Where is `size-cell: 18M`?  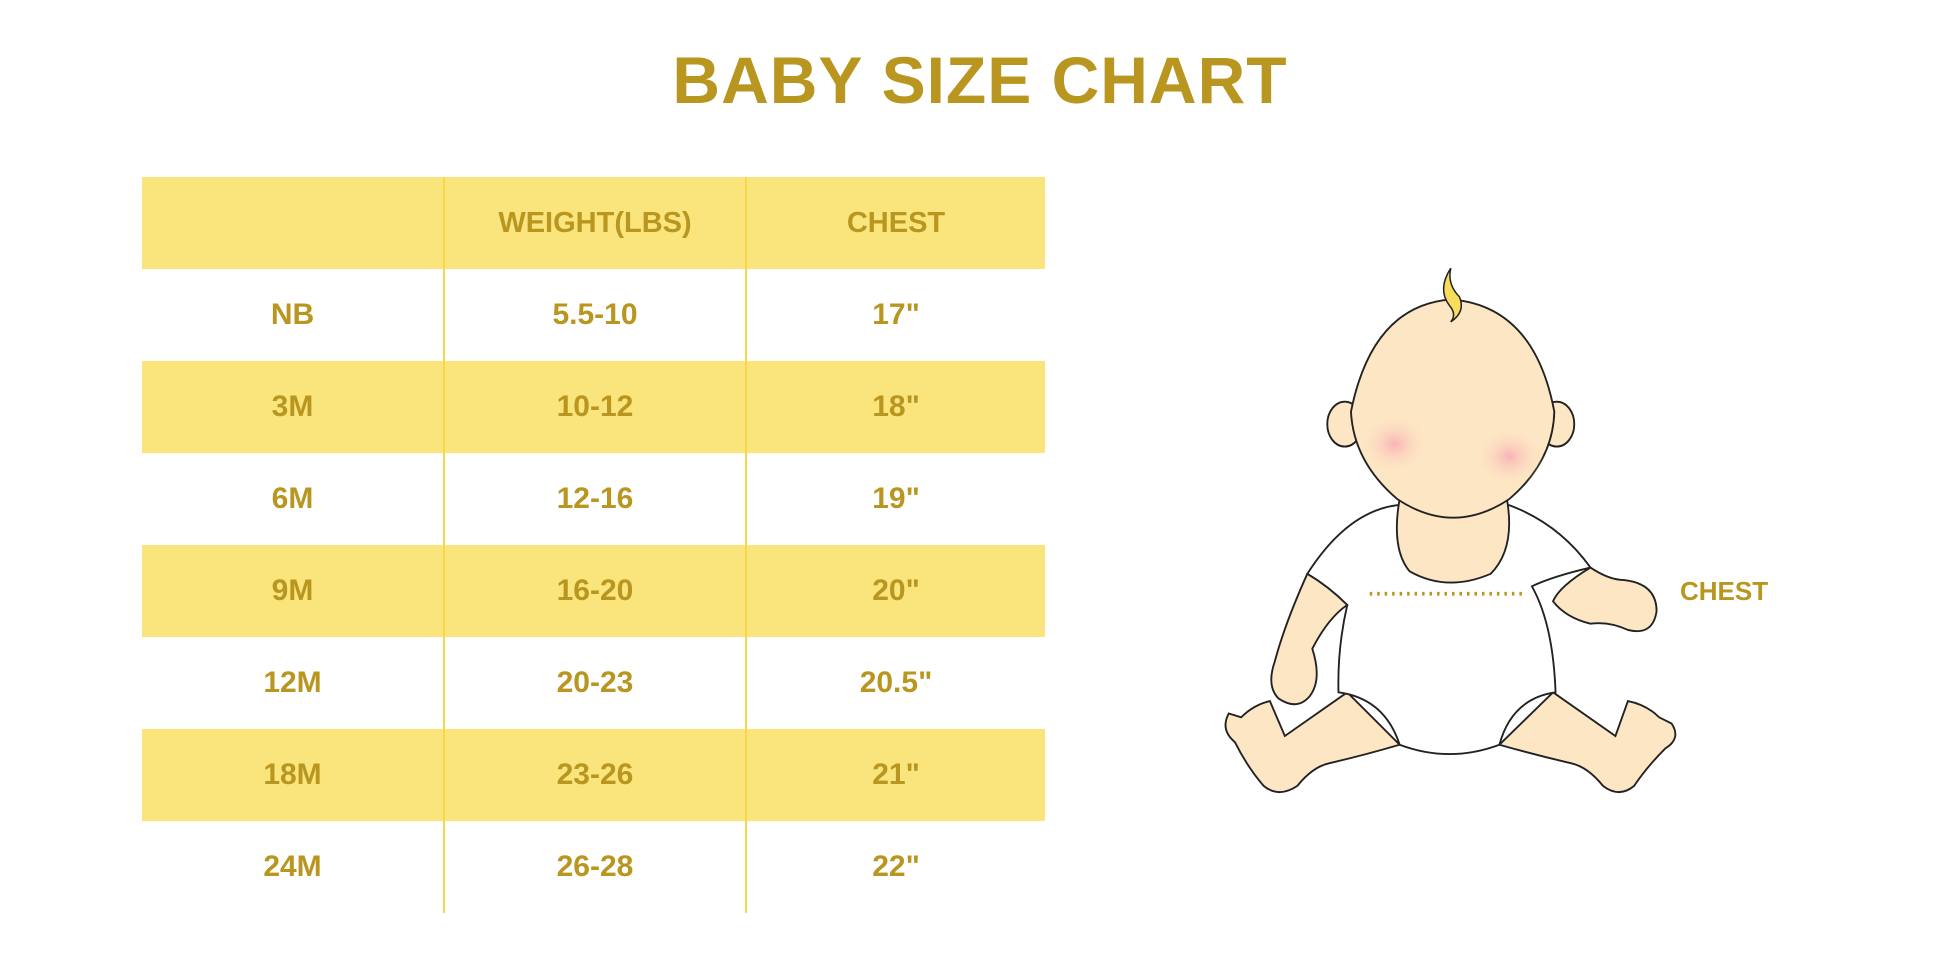 size-cell: 18M is located at coordinates (293, 775).